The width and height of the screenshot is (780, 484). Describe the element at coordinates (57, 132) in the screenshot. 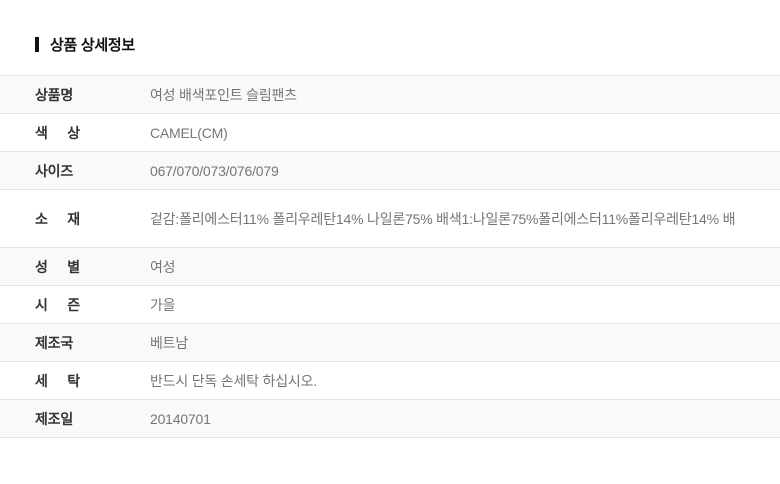

I see `row-label: 색 상` at that location.